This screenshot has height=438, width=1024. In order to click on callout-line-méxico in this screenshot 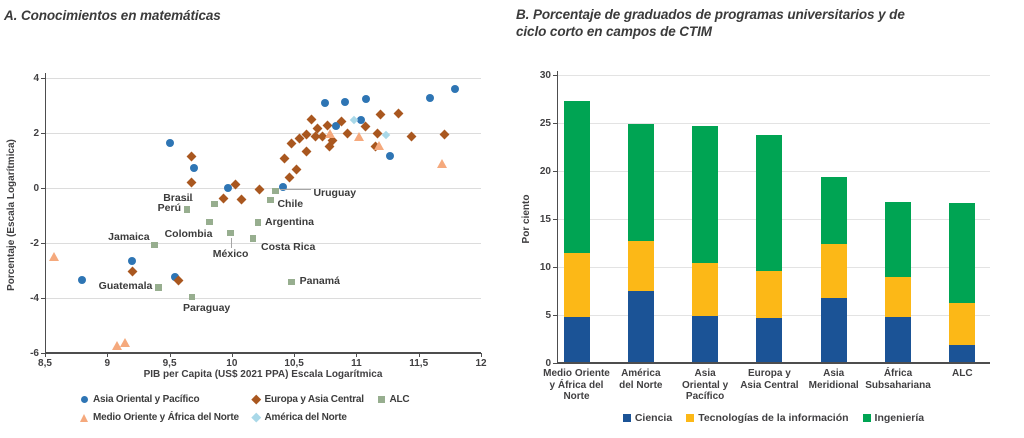, I will do `click(231, 242)`.